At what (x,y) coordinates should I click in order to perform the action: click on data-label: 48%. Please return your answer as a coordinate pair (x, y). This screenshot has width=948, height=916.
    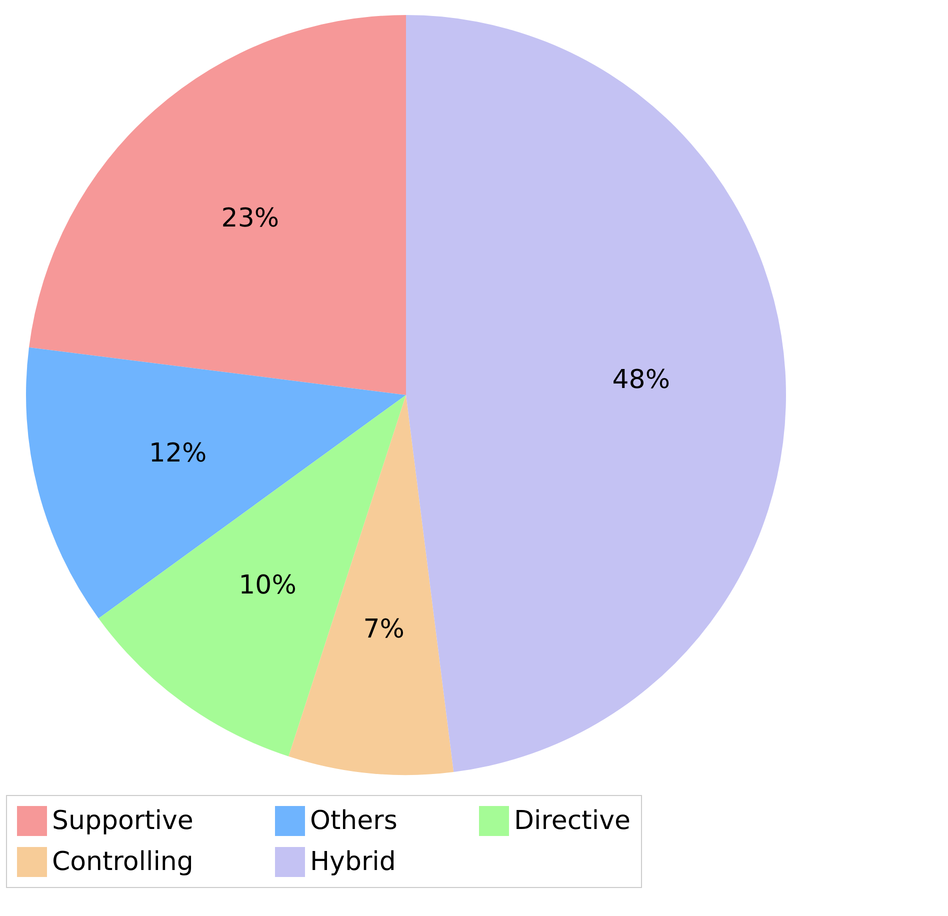
    Looking at the image, I should click on (641, 380).